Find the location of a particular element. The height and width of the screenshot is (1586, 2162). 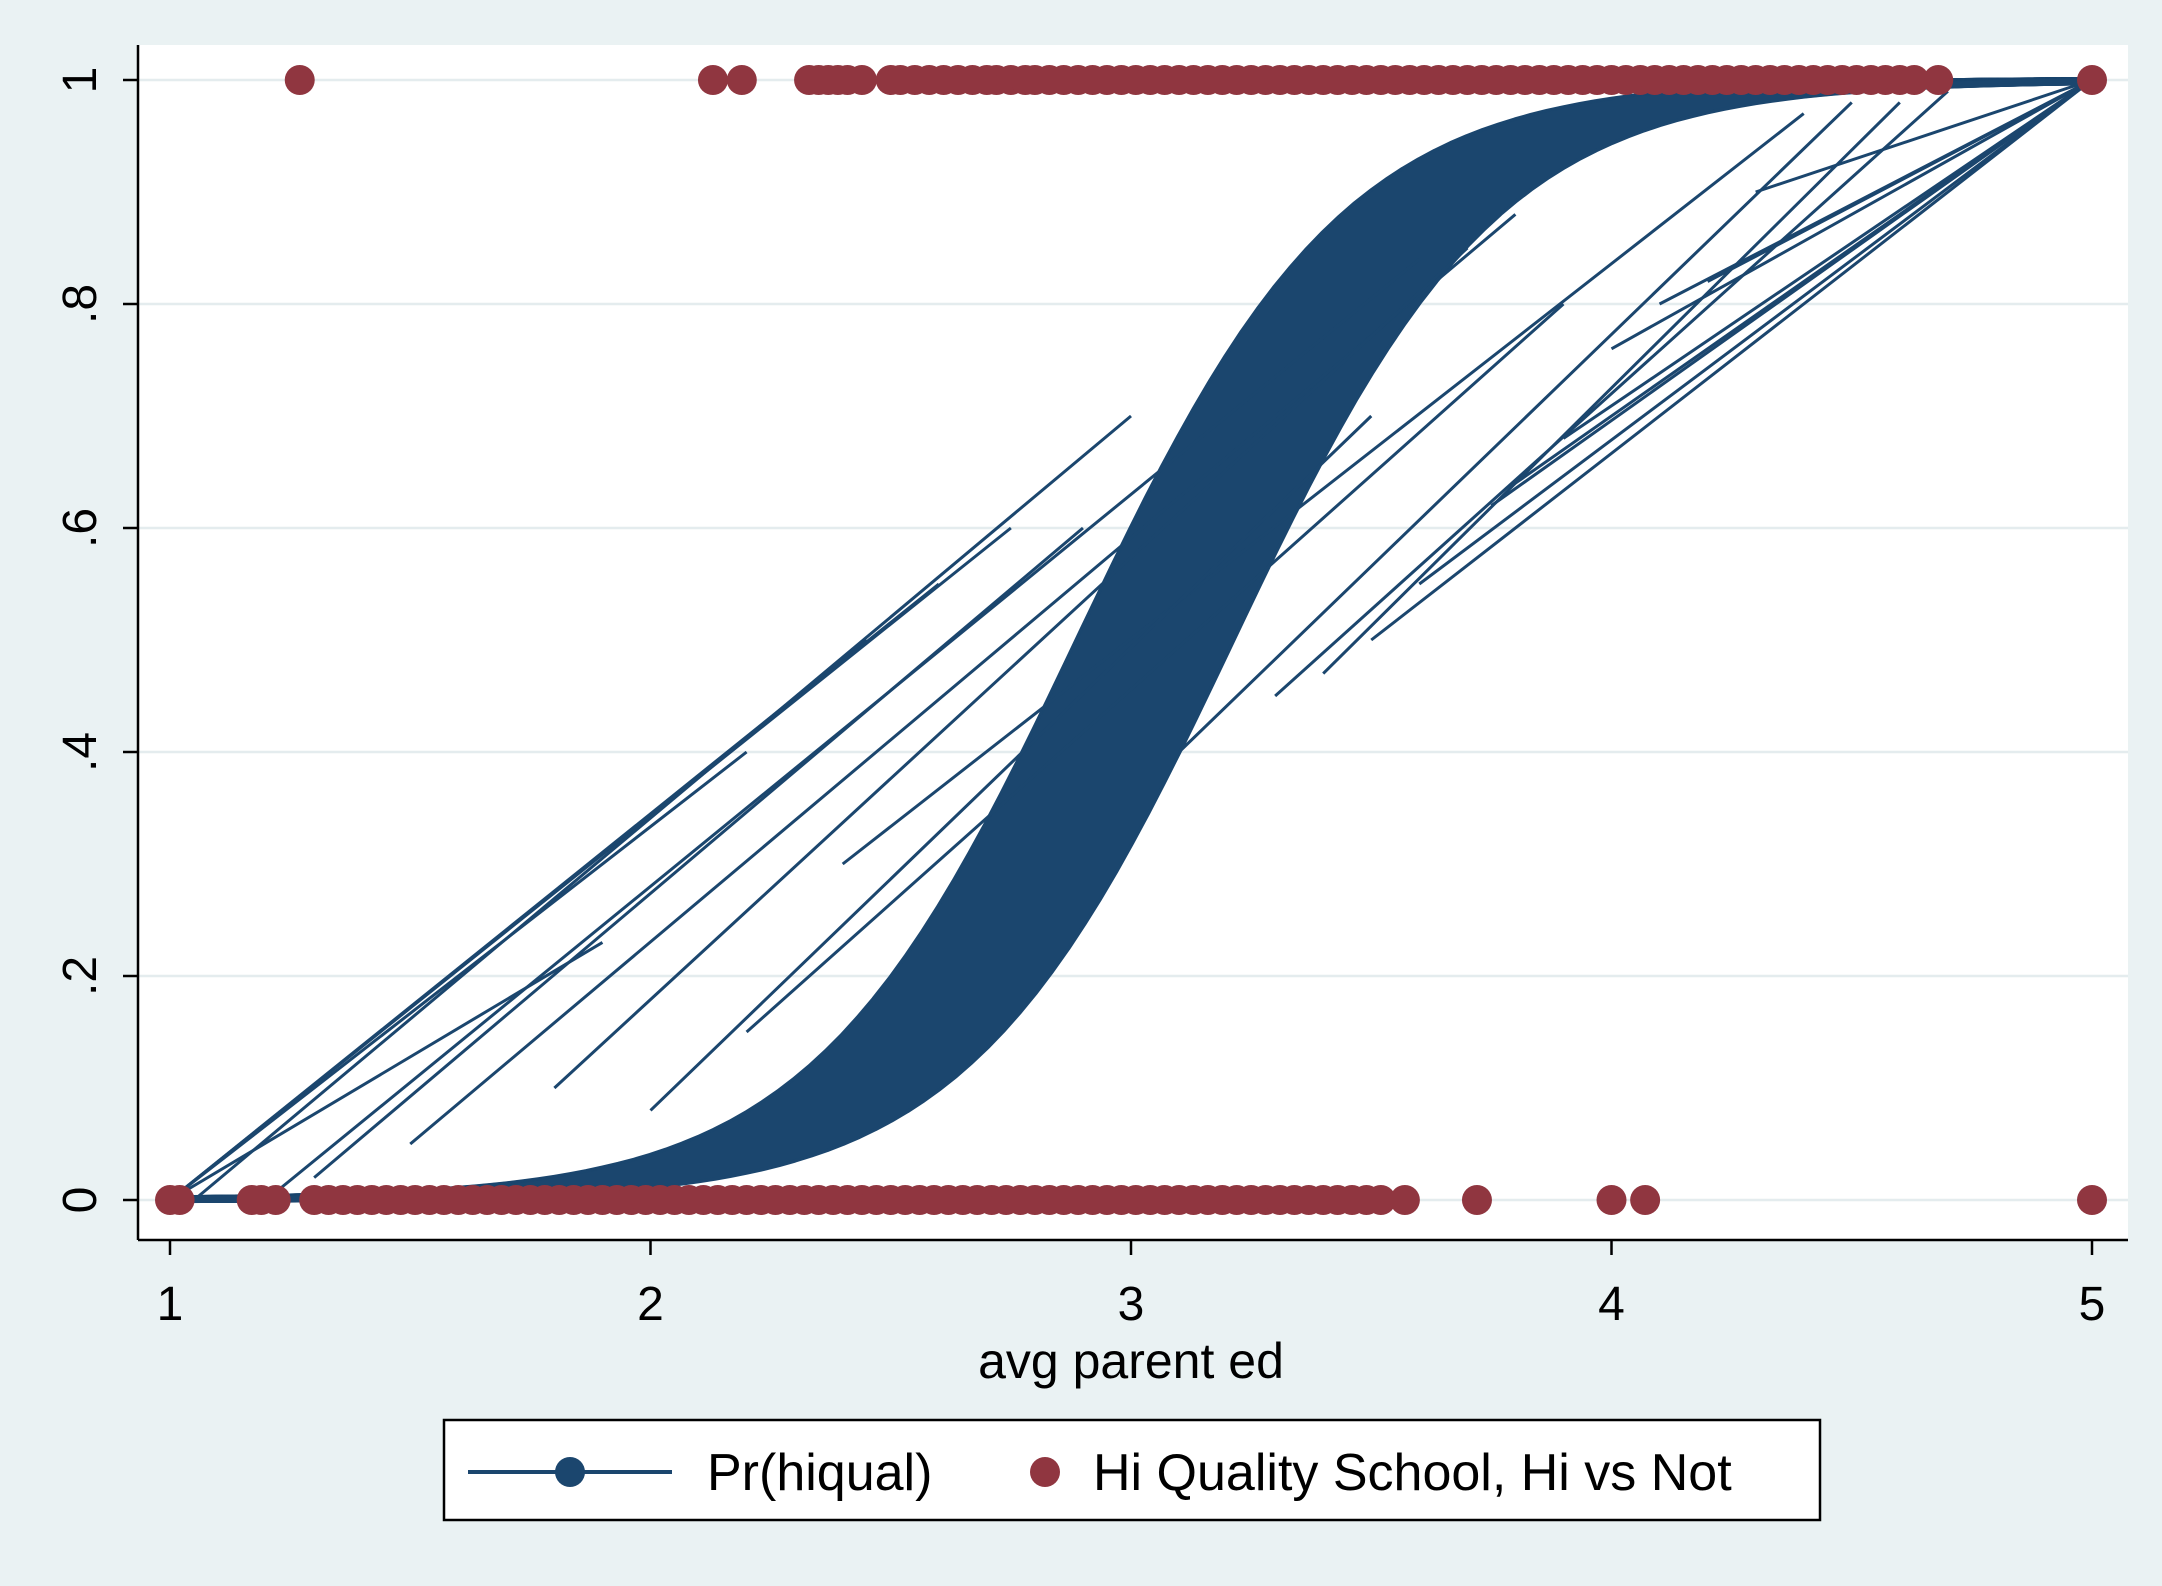

y-tick-label-3: .6 is located at coordinates (80, 528).